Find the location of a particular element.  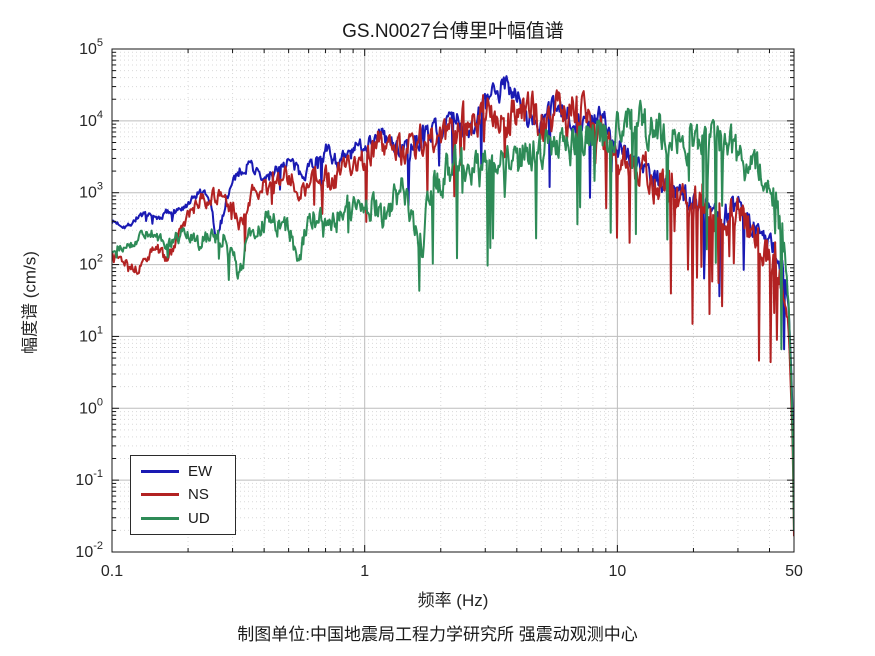

y-tick-exponent: -1 is located at coordinates (98, 474).